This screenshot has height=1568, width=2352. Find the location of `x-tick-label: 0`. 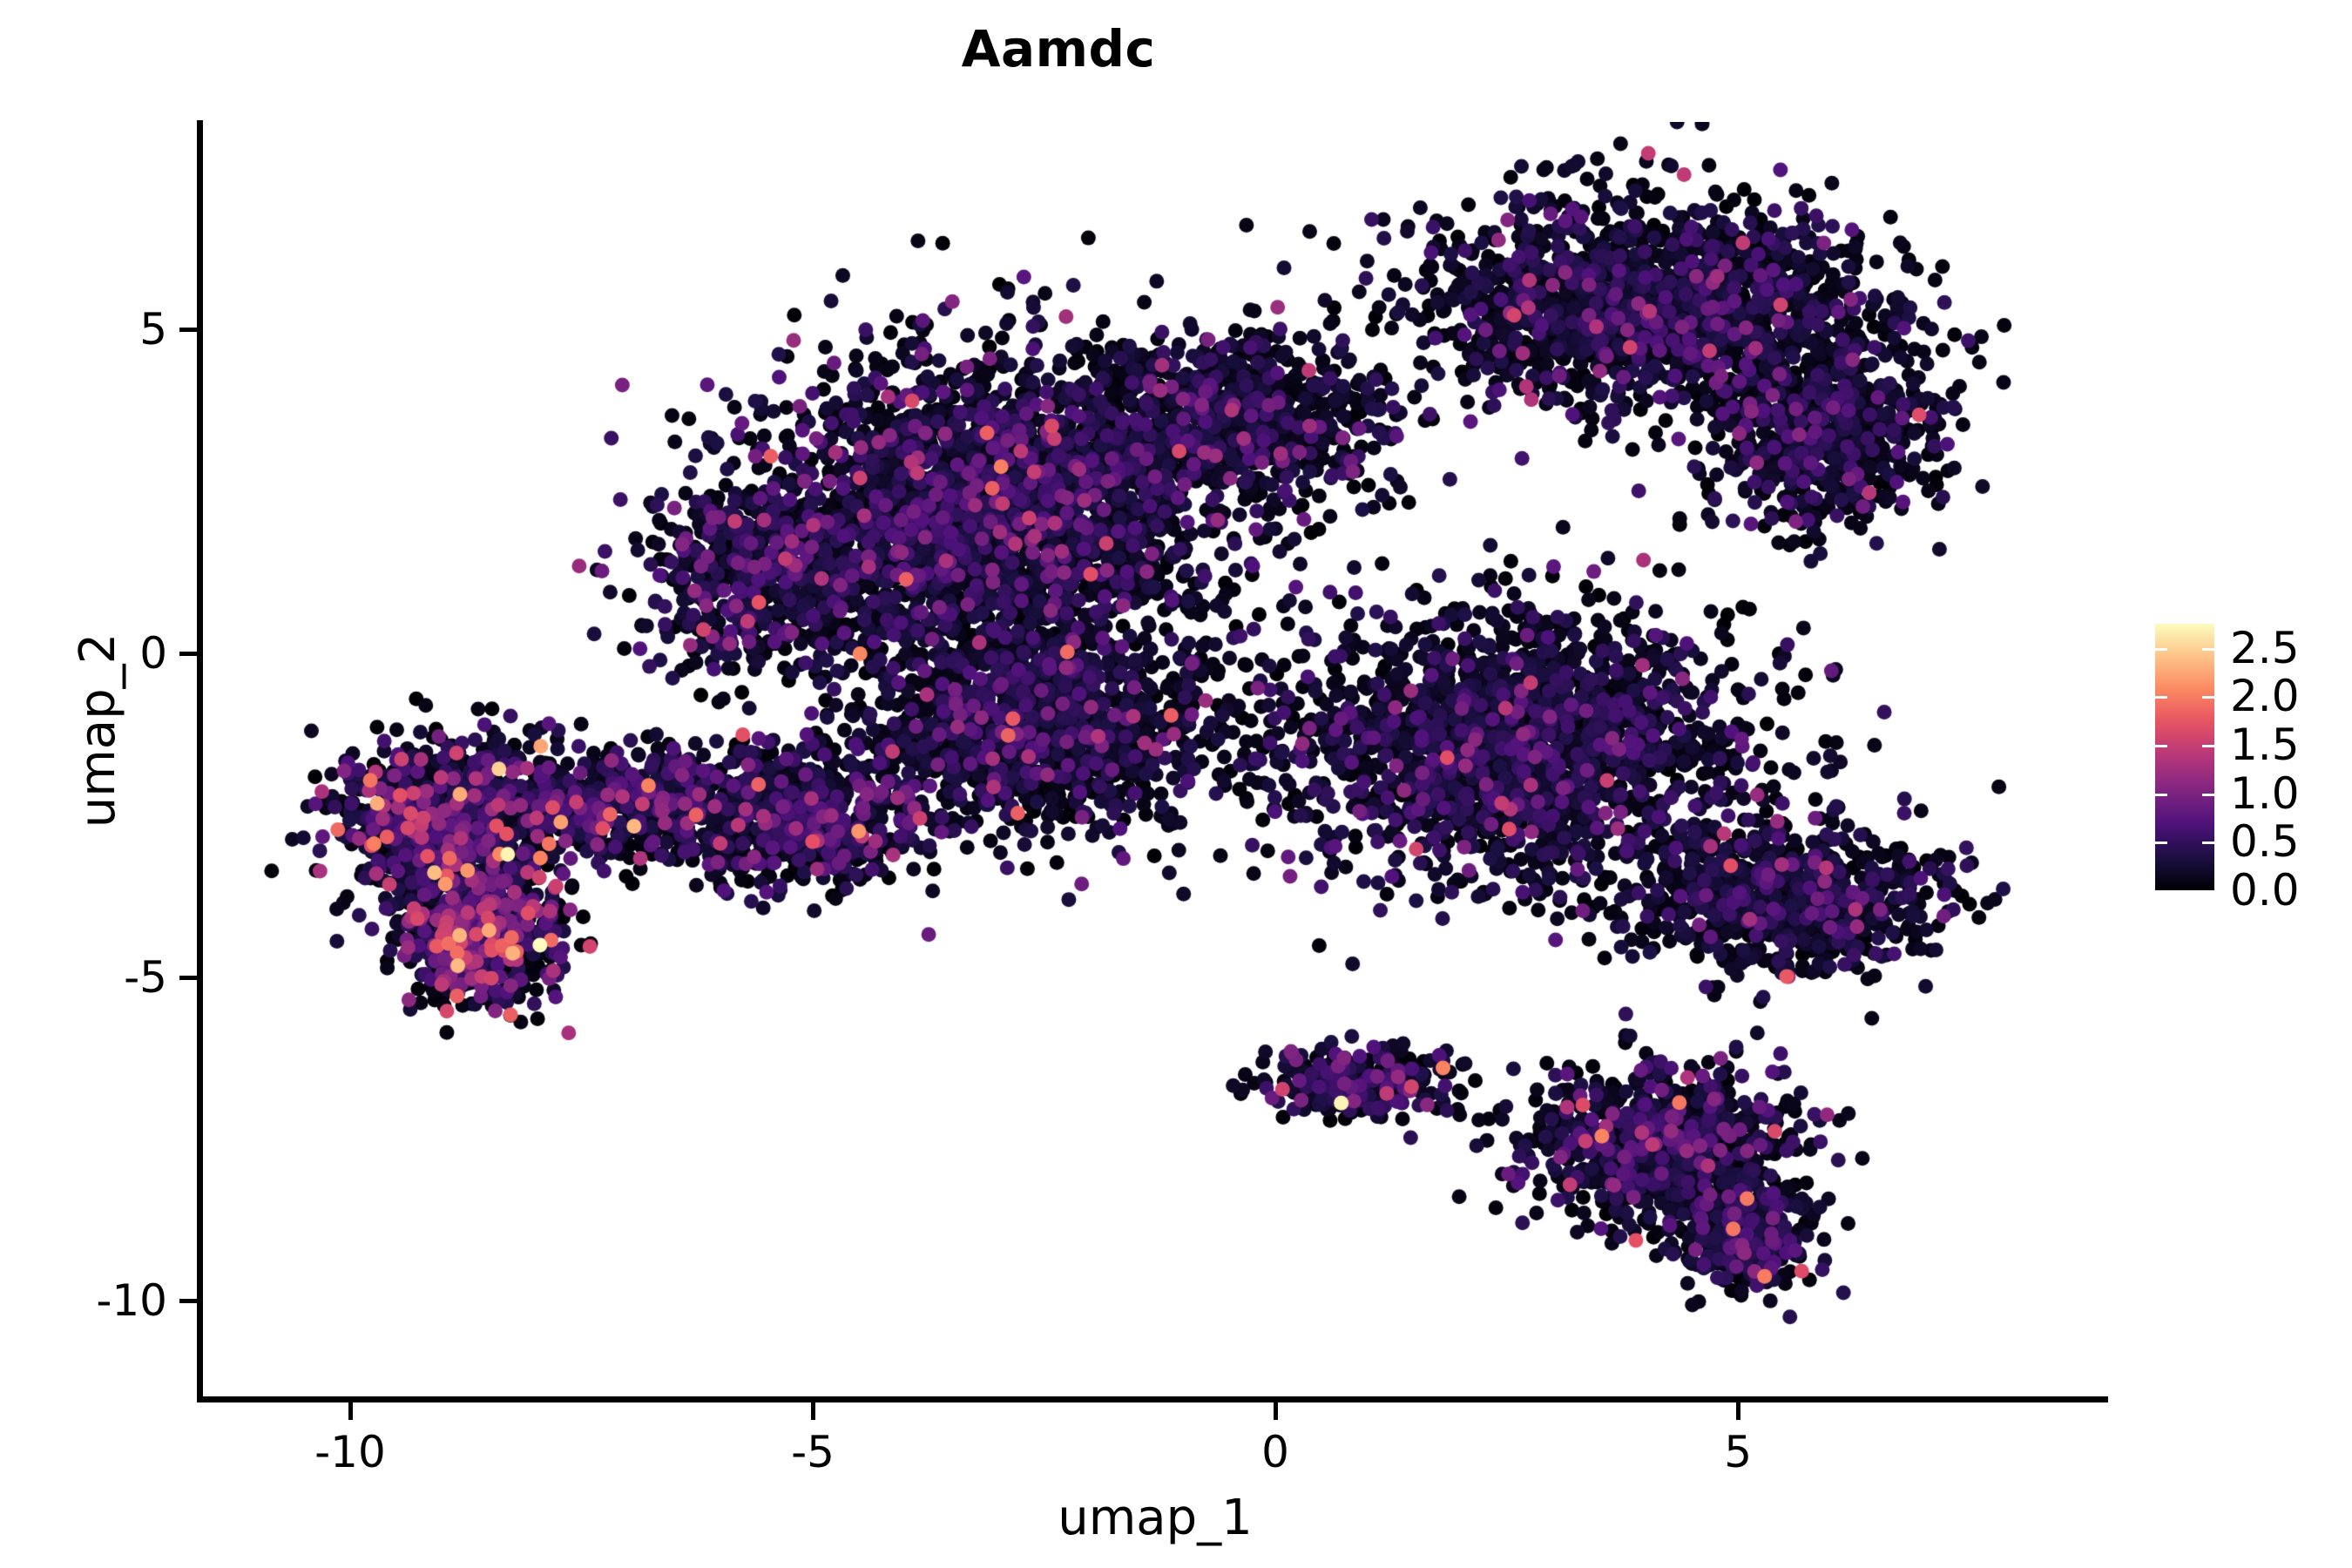

x-tick-label: 0 is located at coordinates (1275, 1452).